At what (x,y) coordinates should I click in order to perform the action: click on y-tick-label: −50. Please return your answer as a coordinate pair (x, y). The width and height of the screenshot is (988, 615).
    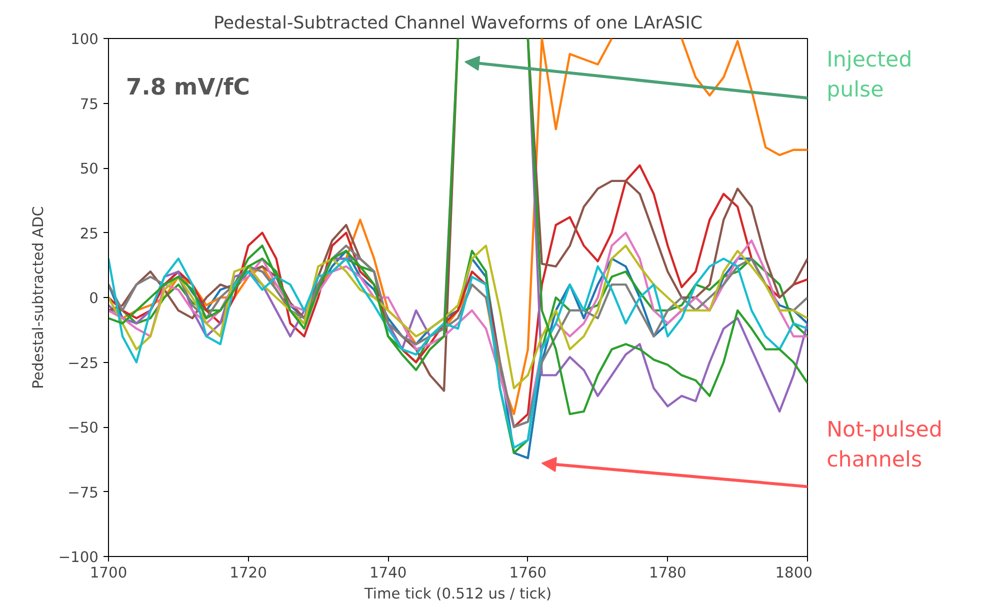
    Looking at the image, I should click on (83, 428).